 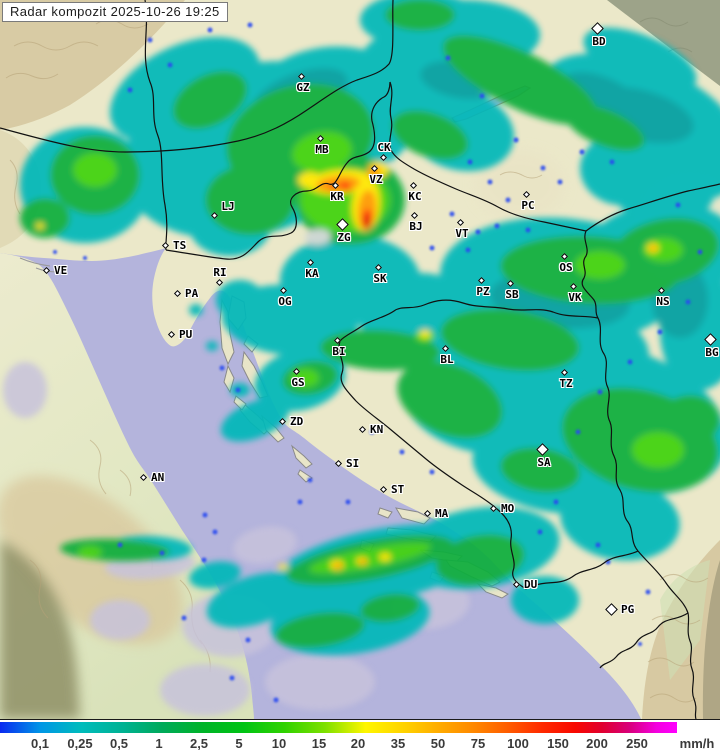 I want to click on legend-tick-20: 20, so click(x=358, y=743).